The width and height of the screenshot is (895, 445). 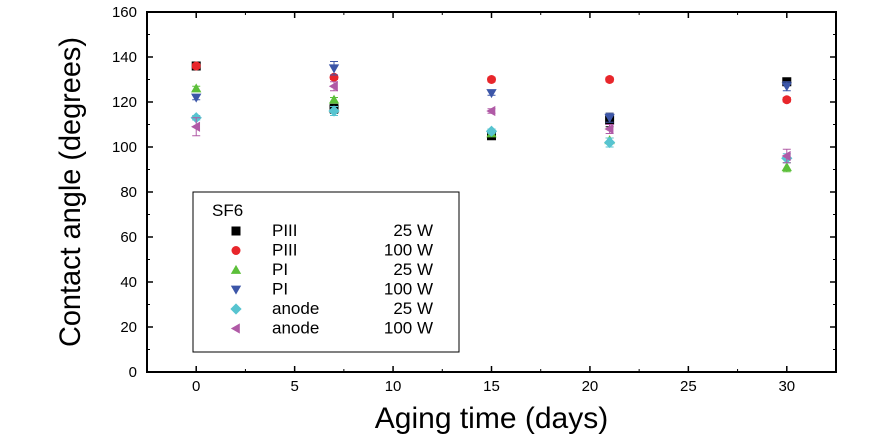 I want to click on y-tick-label: 40, so click(x=128, y=282).